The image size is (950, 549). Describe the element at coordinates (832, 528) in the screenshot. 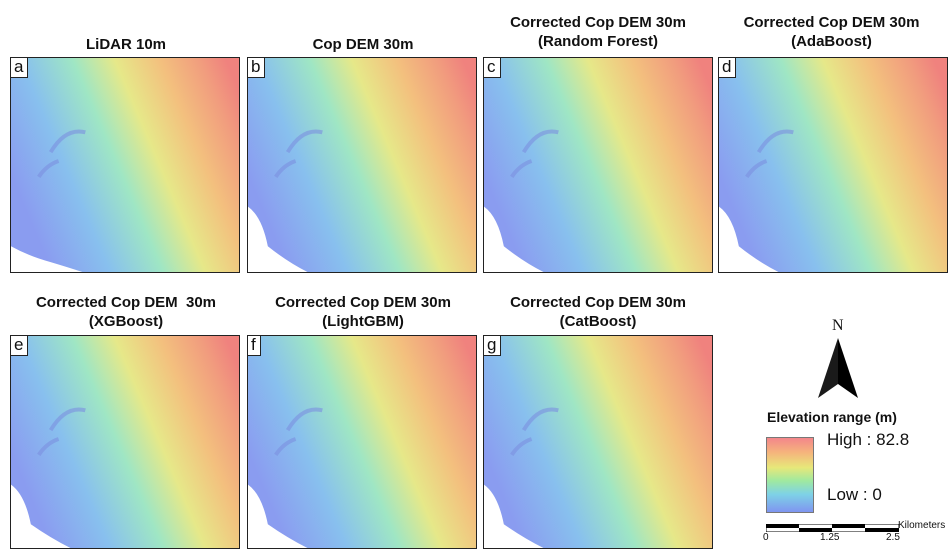

I see `scale-bar` at that location.